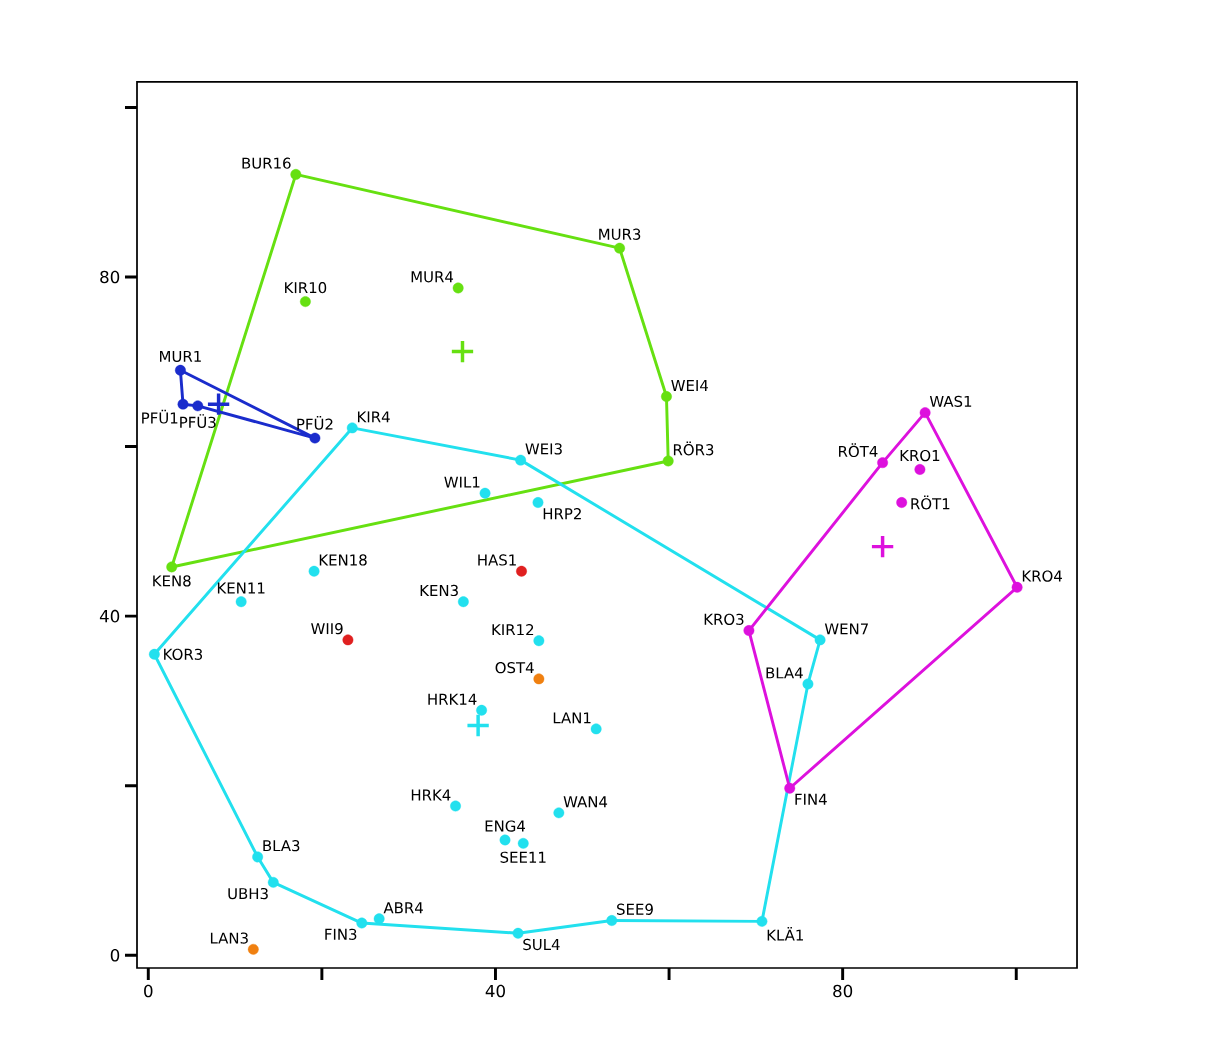  What do you see at coordinates (431, 795) in the screenshot?
I see `annotation: HRK4` at bounding box center [431, 795].